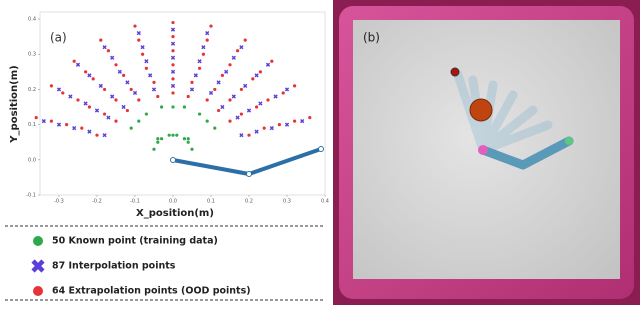 This screenshot has width=640, height=325. What do you see at coordinates (31, 196) in the screenshot?
I see `y-tick-label: -0.1` at bounding box center [31, 196].